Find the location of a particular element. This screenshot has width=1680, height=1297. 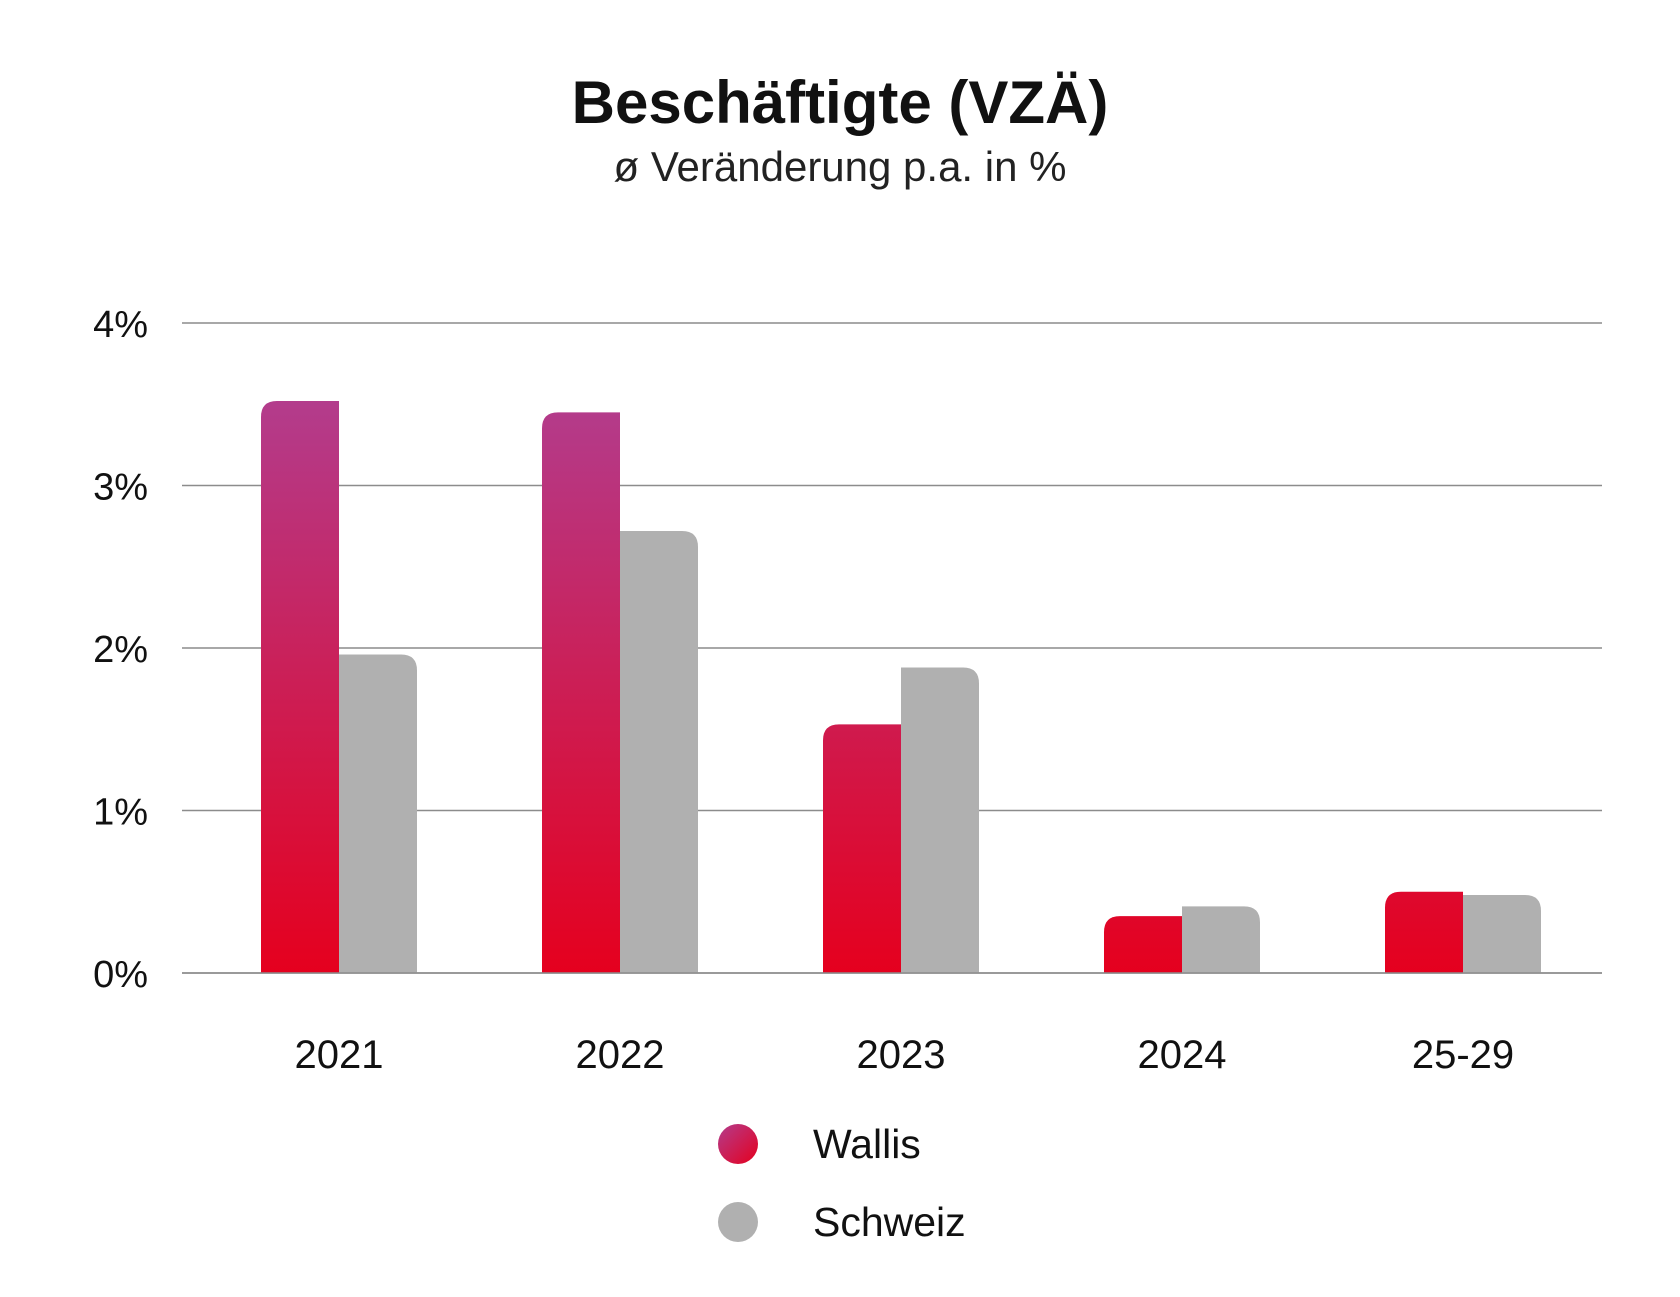

bar-wallis-2022 is located at coordinates (581, 692).